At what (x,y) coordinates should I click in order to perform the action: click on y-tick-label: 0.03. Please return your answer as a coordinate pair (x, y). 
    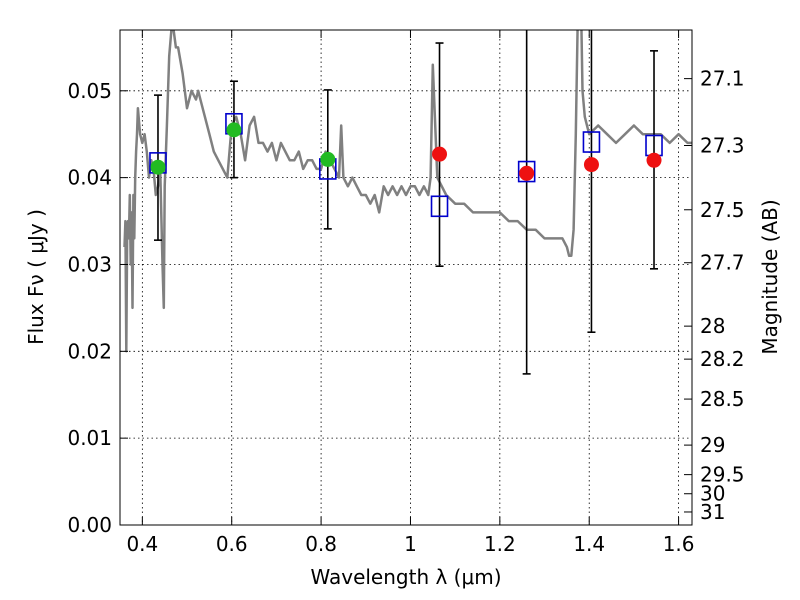
    Looking at the image, I should click on (89, 264).